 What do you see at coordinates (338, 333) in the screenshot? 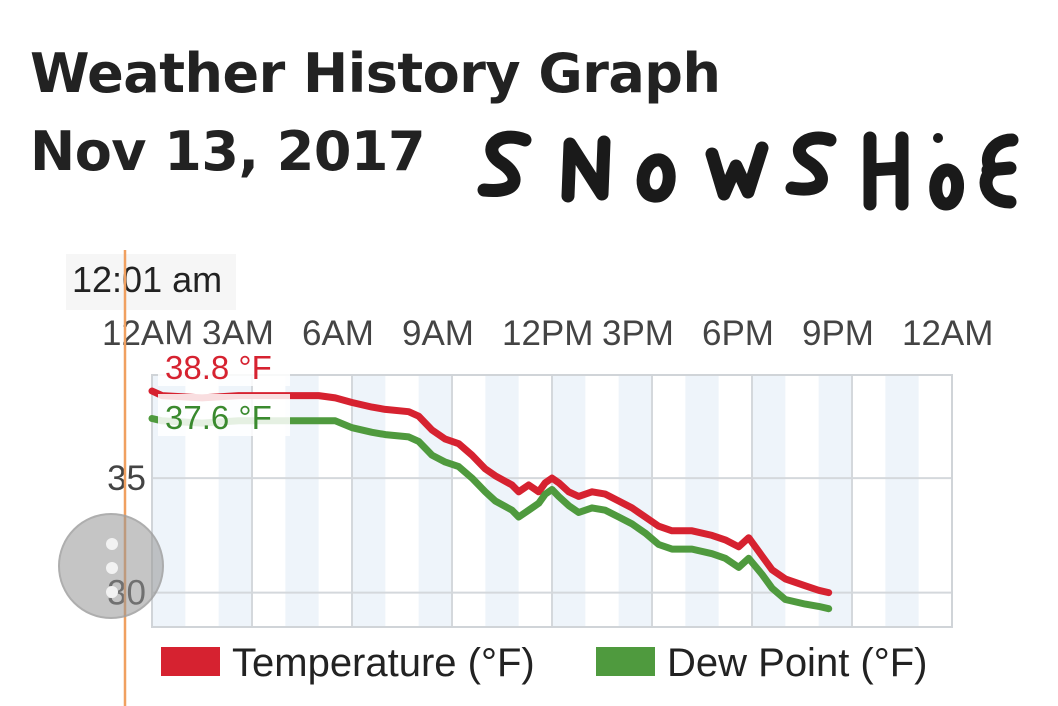
I see `x-tick-label: 6AM` at bounding box center [338, 333].